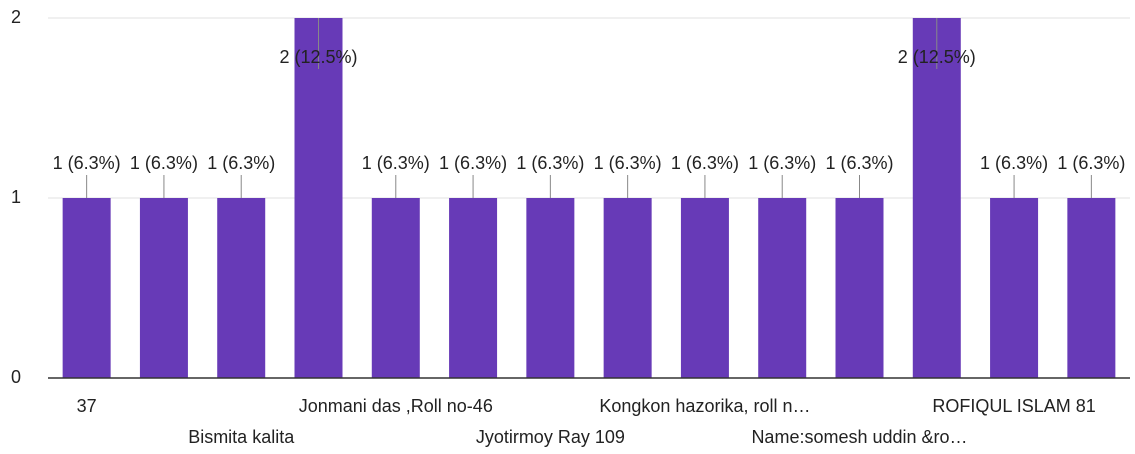  Describe the element at coordinates (1013, 406) in the screenshot. I see `x-tick-label: ROFIQUL ISLAM 81` at that location.